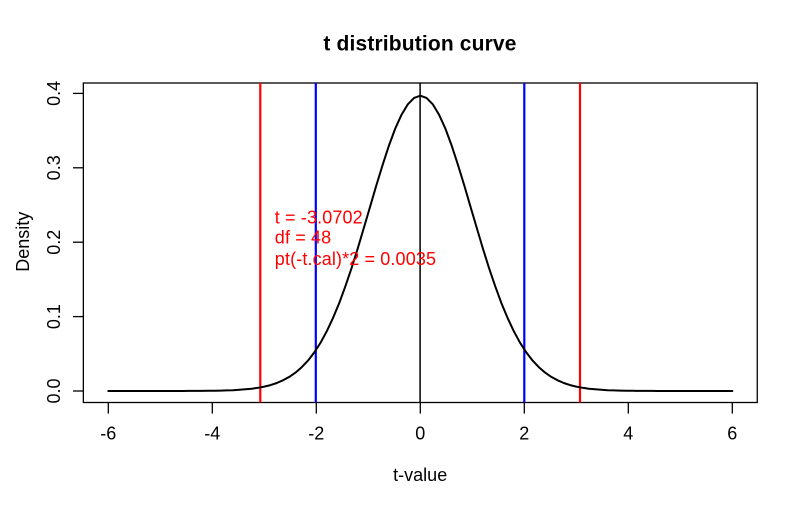 The image size is (800, 507). Describe the element at coordinates (419, 43) in the screenshot. I see `svg-text: t distribution curve` at that location.